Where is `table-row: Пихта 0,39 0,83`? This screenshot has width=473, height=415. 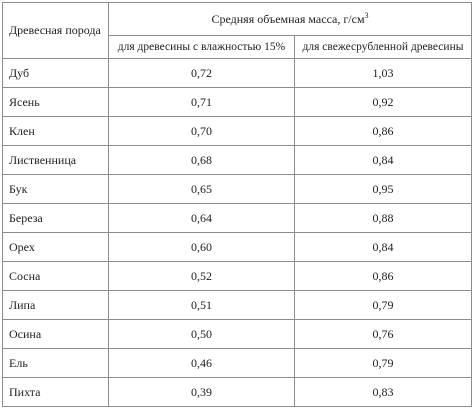 table-row: Пихта 0,39 0,83 is located at coordinates (237, 392).